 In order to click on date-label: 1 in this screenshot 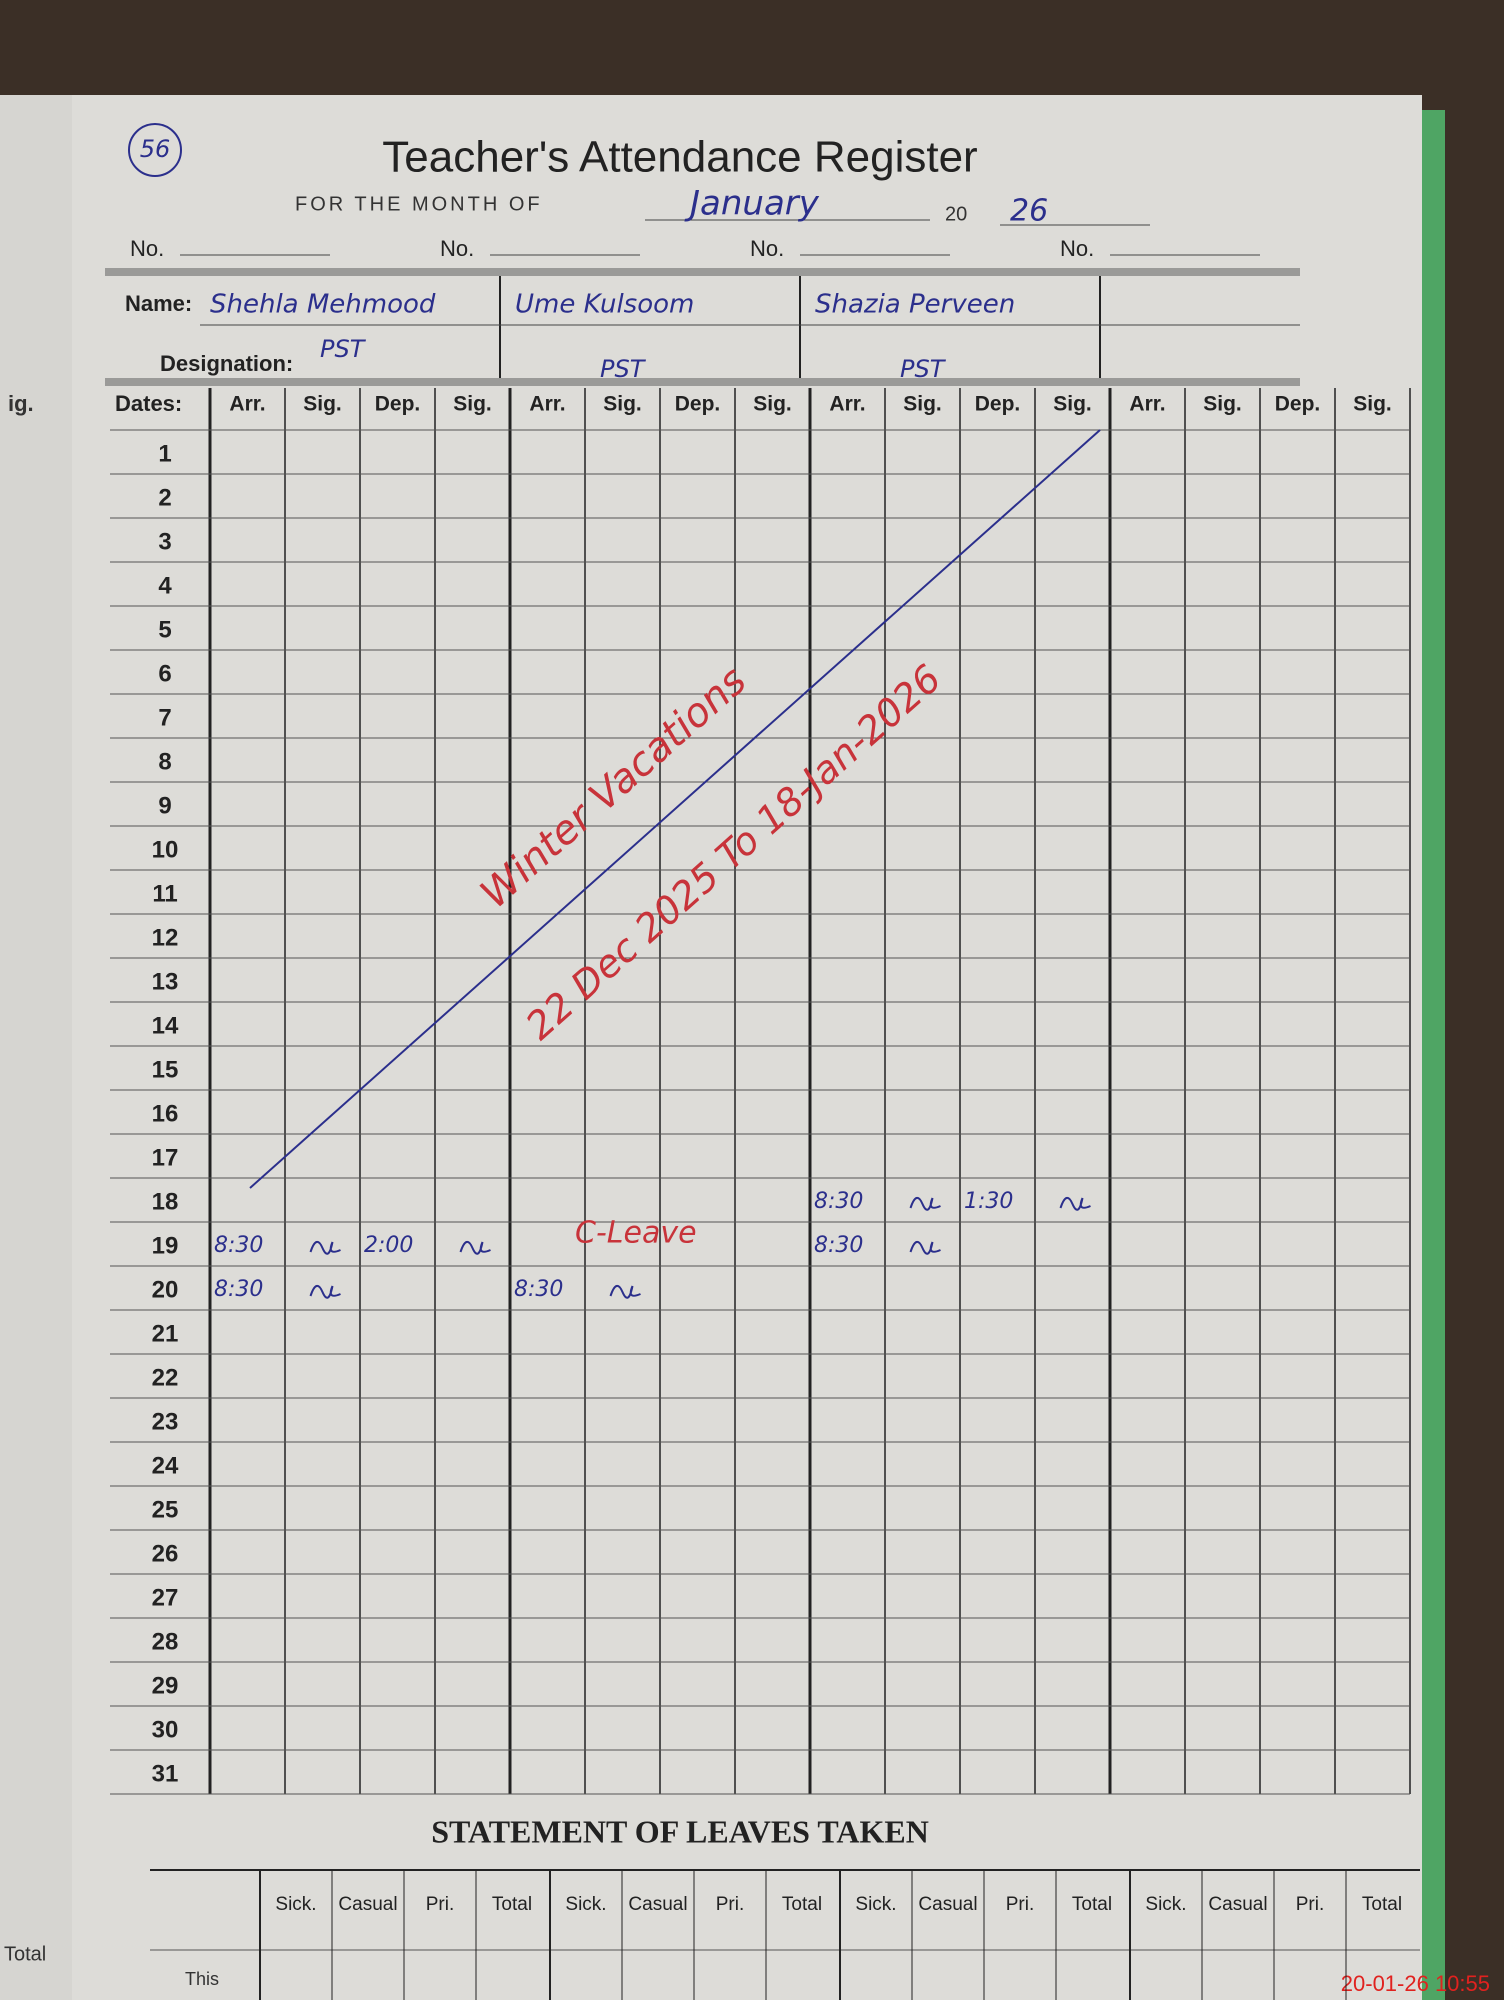, I will do `click(164, 453)`.